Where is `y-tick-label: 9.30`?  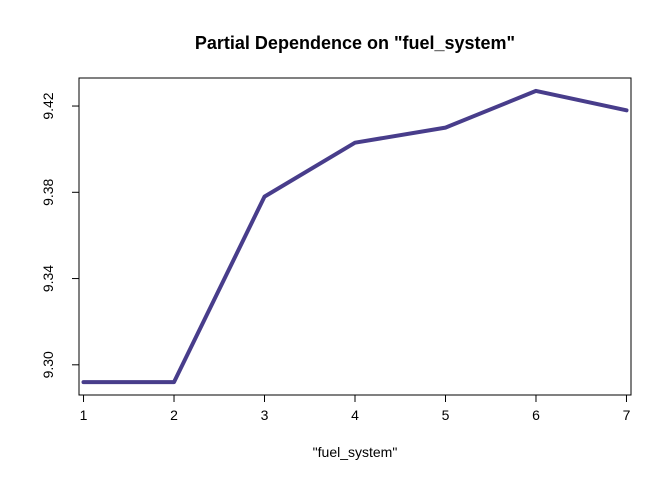 y-tick-label: 9.30 is located at coordinates (48, 364).